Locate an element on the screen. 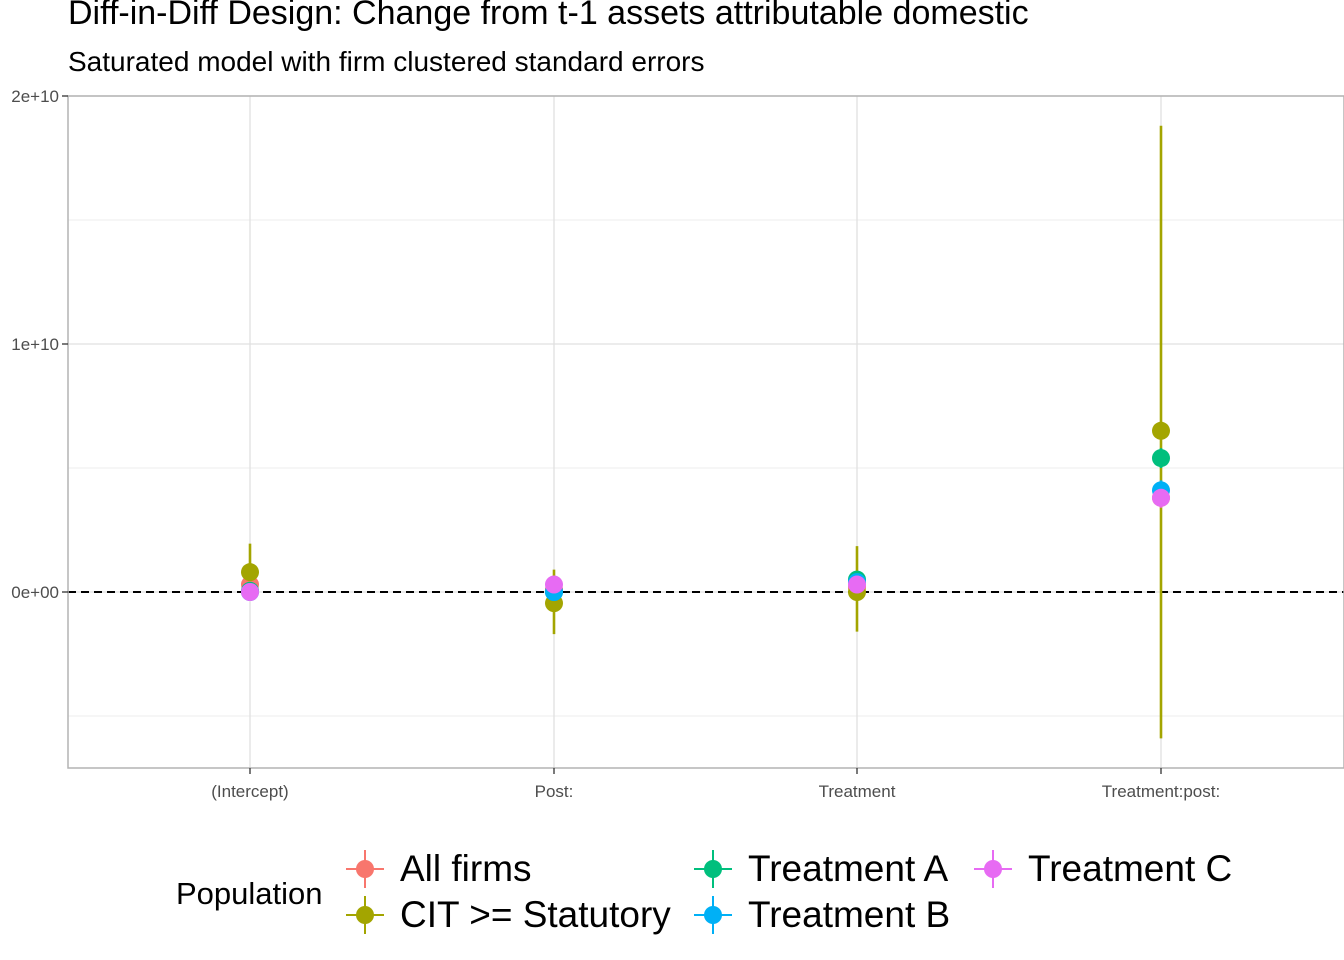 The height and width of the screenshot is (960, 1344). y-axis-ticks: 0e+00 1e+10 2e+10 is located at coordinates (39, 344).